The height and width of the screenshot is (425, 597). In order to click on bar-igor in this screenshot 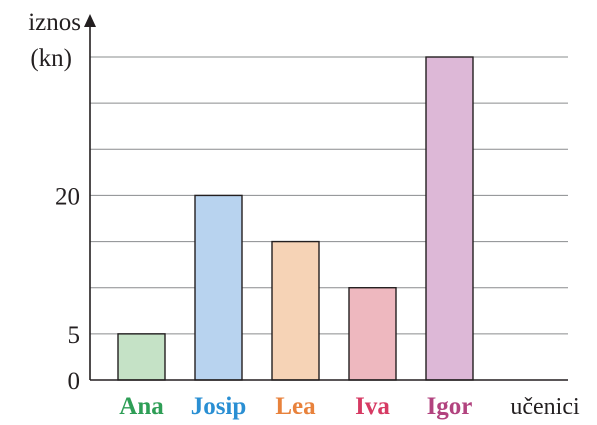, I will do `click(449, 218)`.